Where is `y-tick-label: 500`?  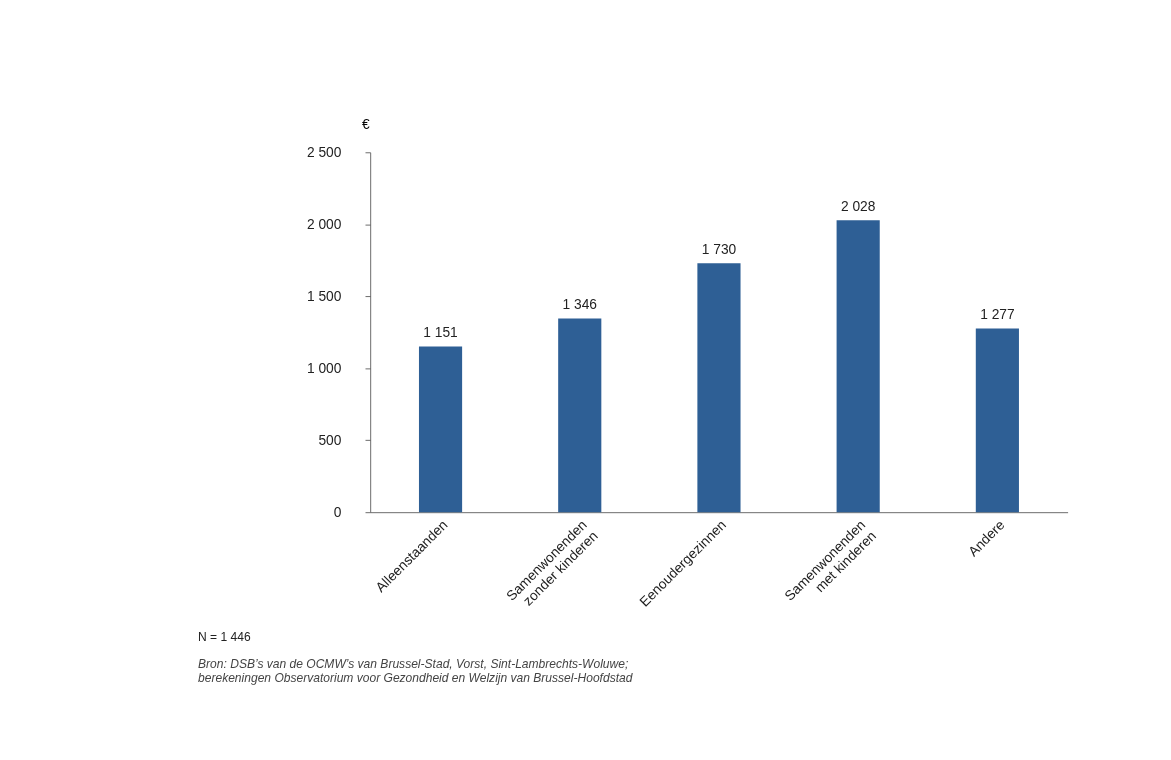
y-tick-label: 500 is located at coordinates (330, 440).